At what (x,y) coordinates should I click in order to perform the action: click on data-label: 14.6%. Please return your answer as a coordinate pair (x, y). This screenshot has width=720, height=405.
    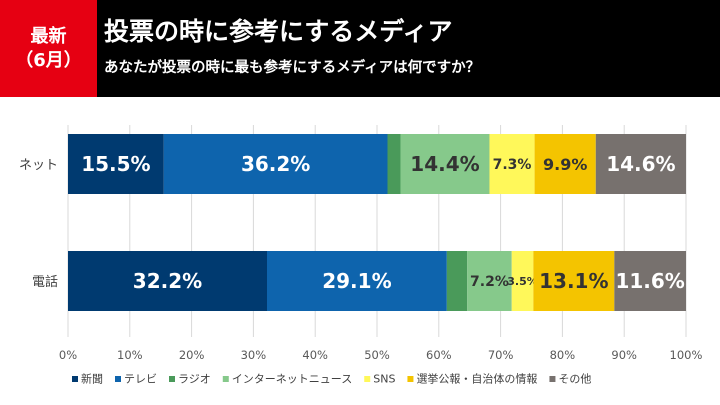
    Looking at the image, I should click on (640, 164).